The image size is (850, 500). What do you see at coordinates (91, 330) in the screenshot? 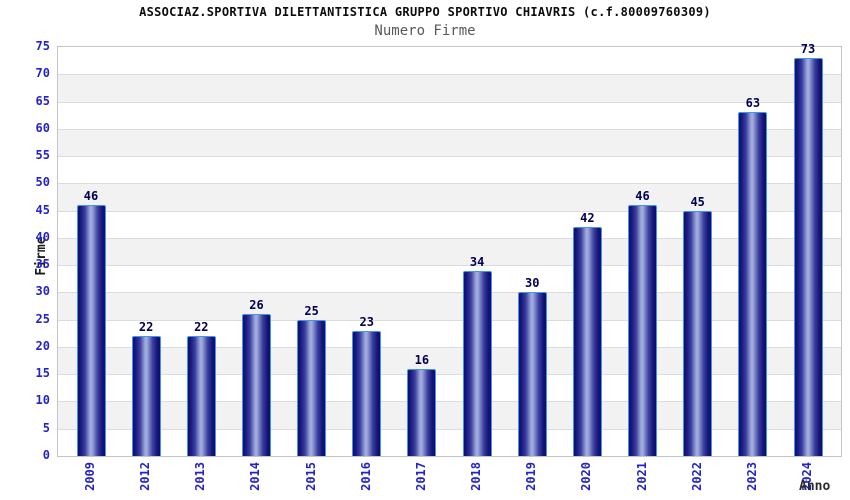
I see `bar-2009` at bounding box center [91, 330].